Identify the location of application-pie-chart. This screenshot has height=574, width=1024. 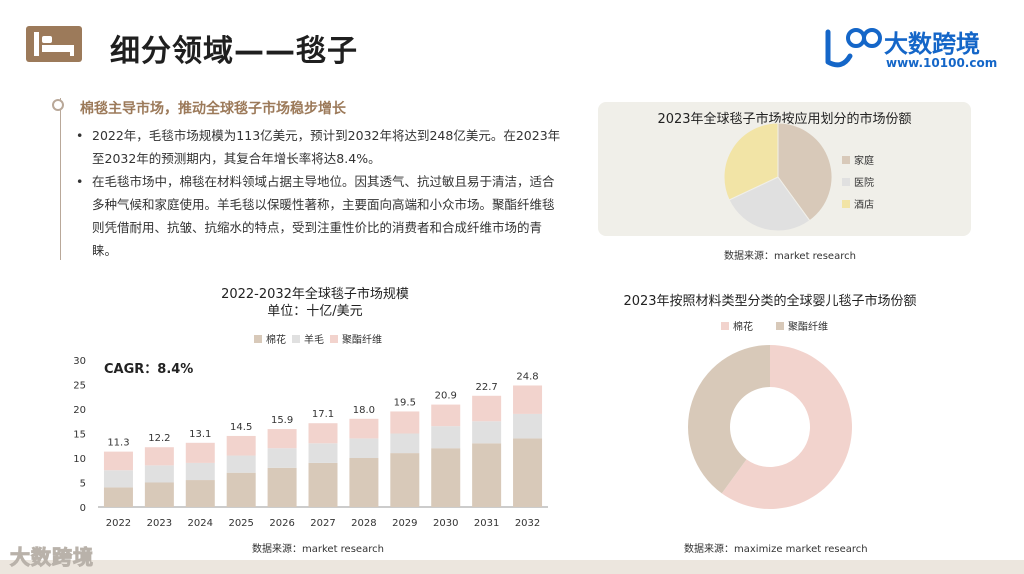
(778, 177).